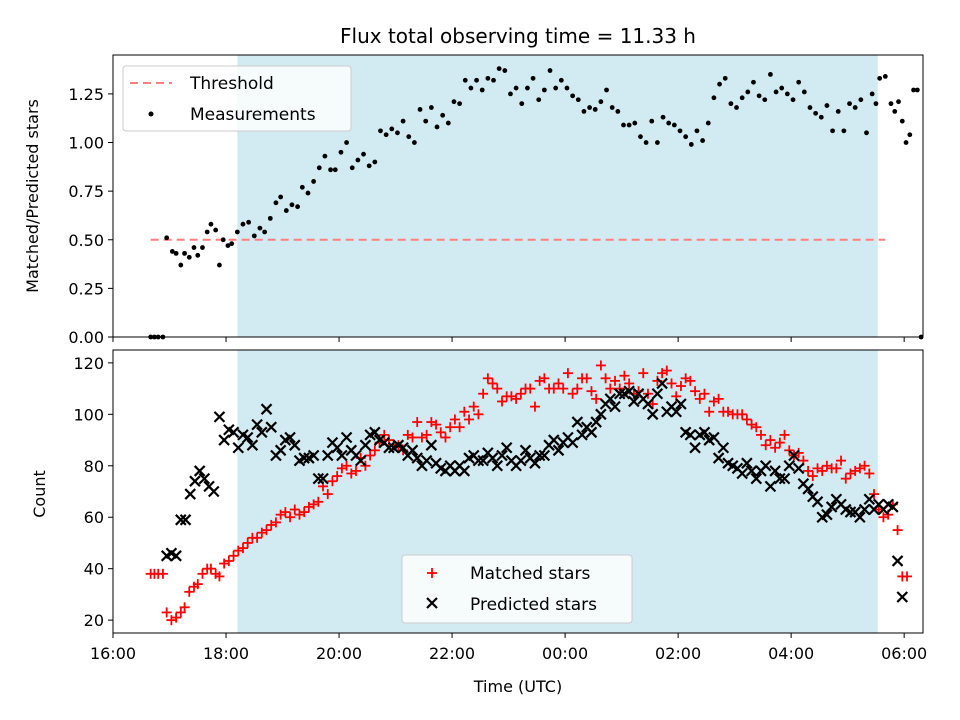  What do you see at coordinates (94, 466) in the screenshot?
I see `count-y-tick-label: 80` at bounding box center [94, 466].